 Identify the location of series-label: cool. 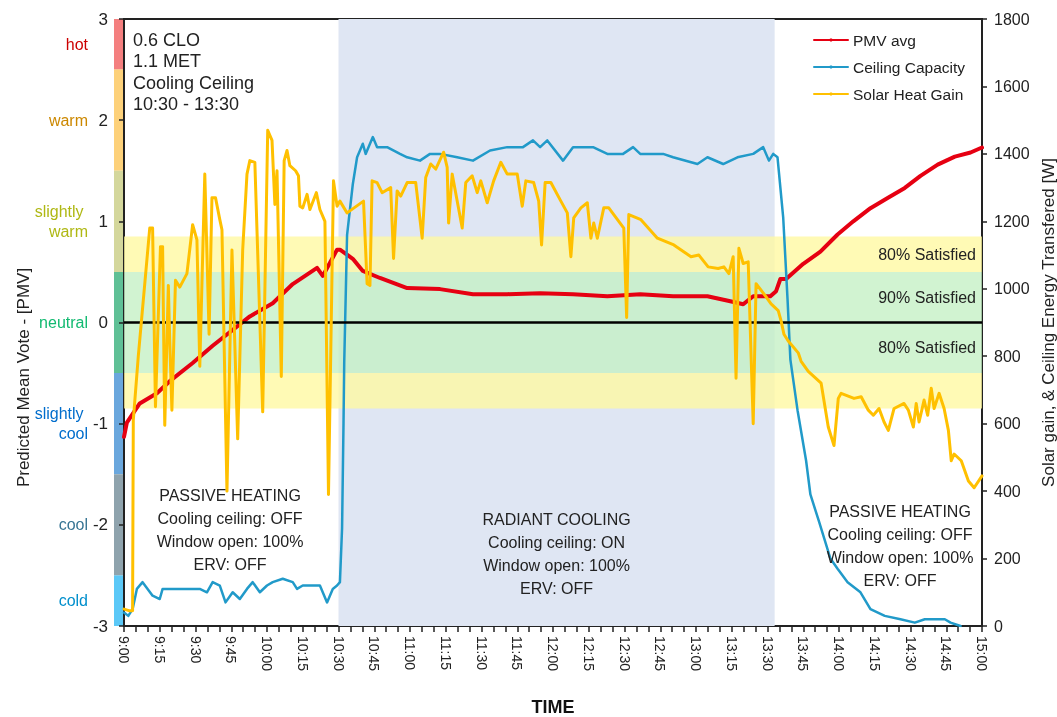
(73, 525).